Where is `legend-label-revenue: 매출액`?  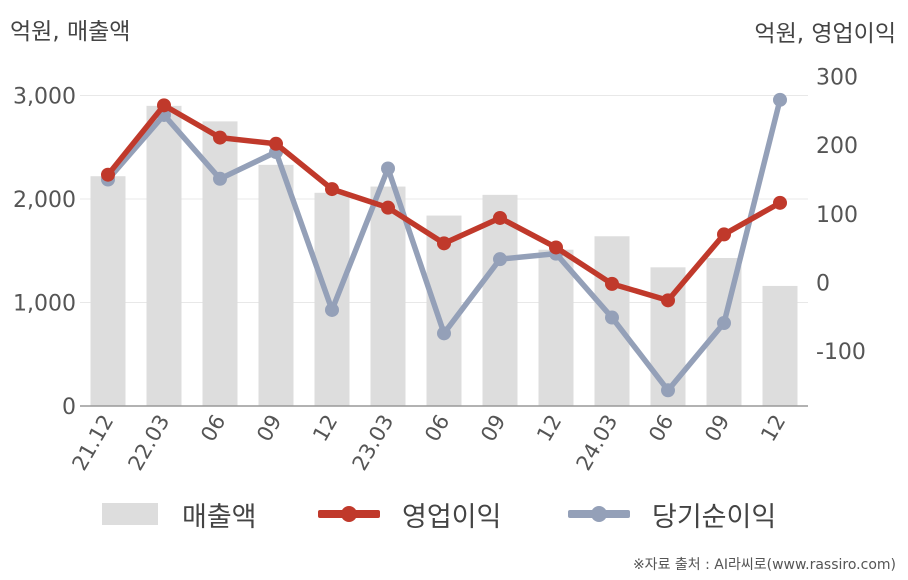 legend-label-revenue: 매출액 is located at coordinates (219, 517).